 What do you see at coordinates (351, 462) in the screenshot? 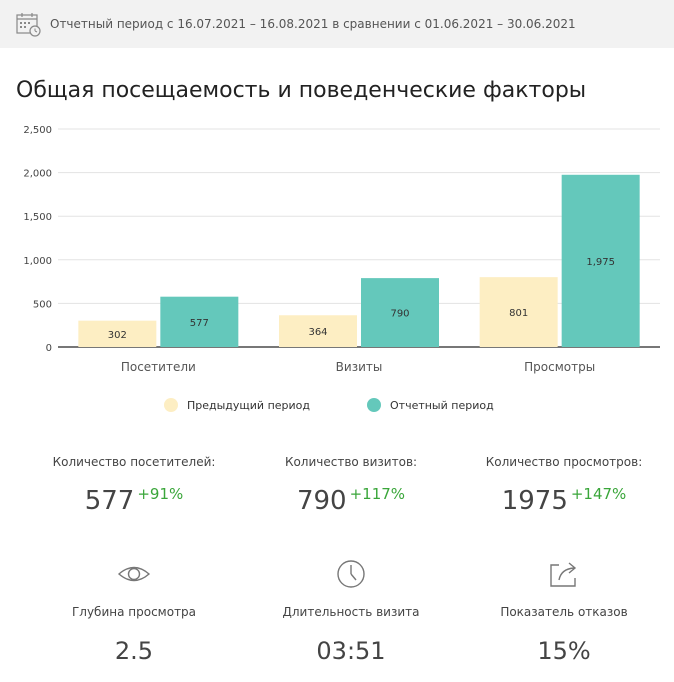
I see `stat-visits-label: Количество визитов:` at bounding box center [351, 462].